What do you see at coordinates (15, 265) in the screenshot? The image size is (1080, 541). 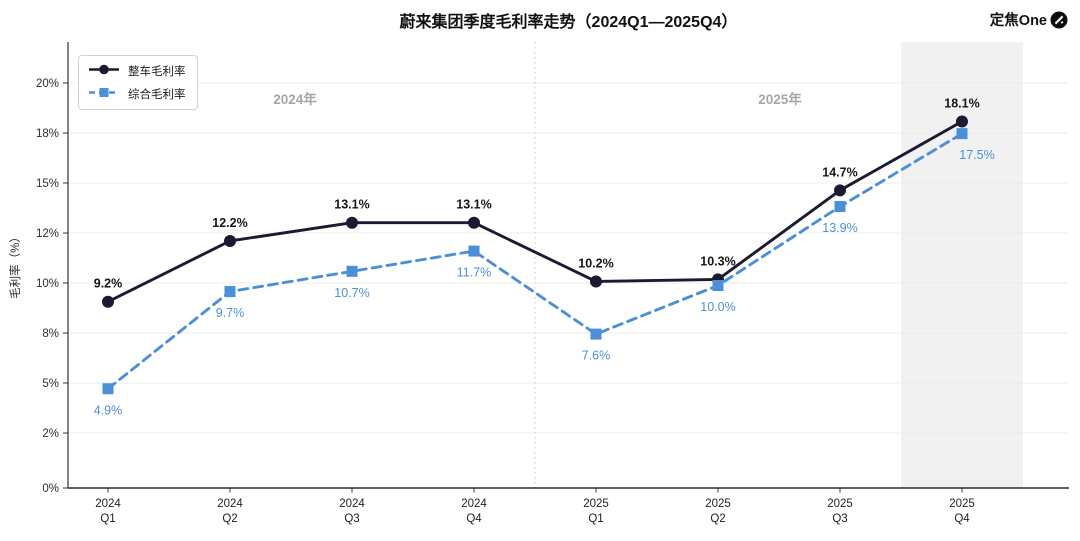 I see `y-axis-title: 毛利率（%）` at bounding box center [15, 265].